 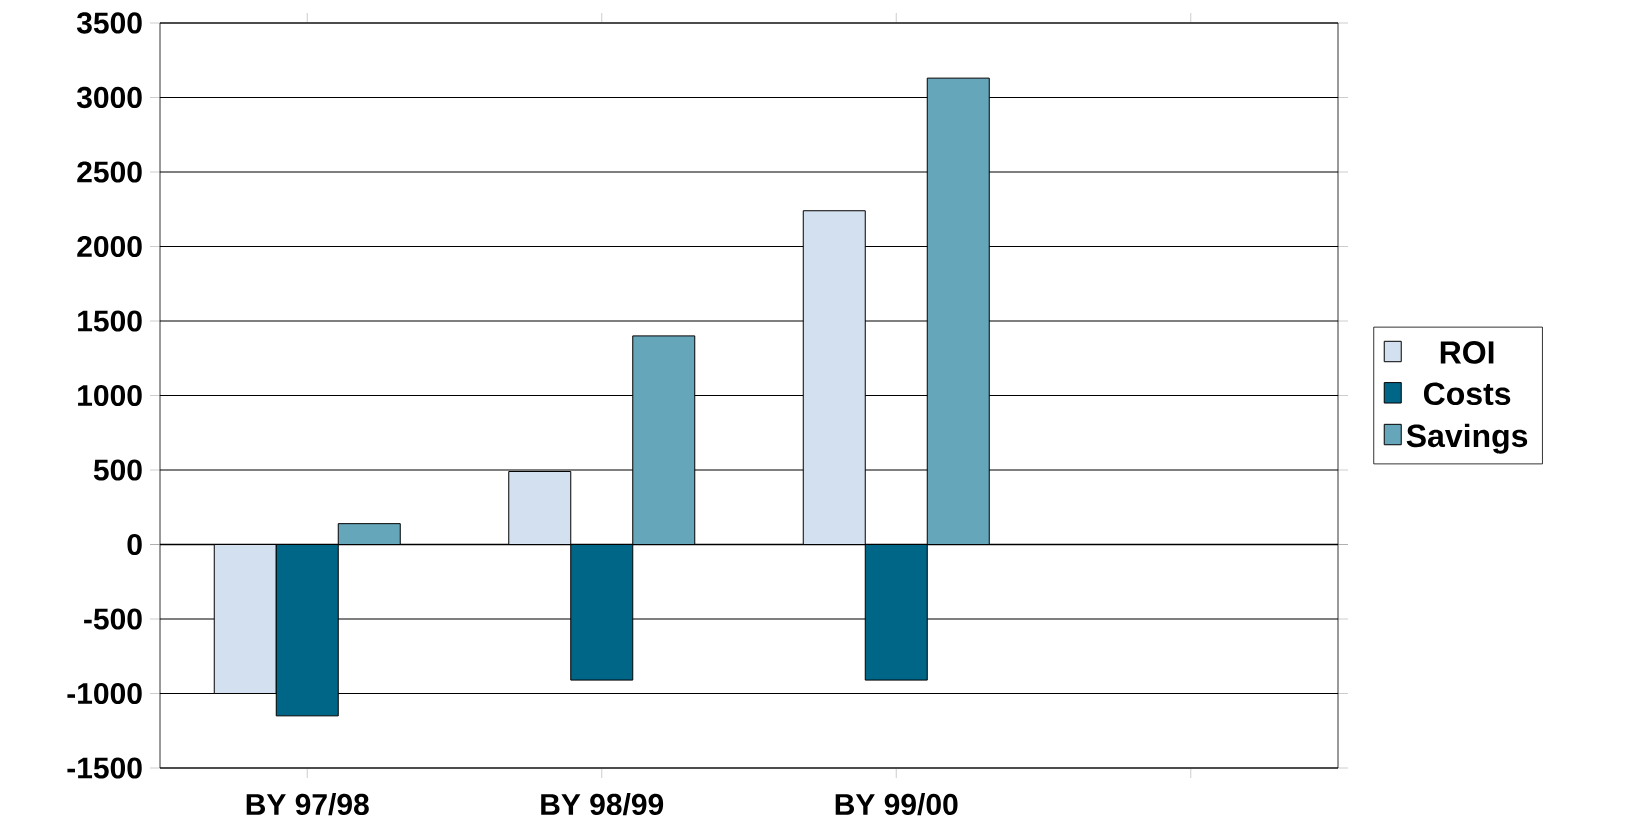 What do you see at coordinates (896, 804) in the screenshot?
I see `x-tick-label: BY 99/00` at bounding box center [896, 804].